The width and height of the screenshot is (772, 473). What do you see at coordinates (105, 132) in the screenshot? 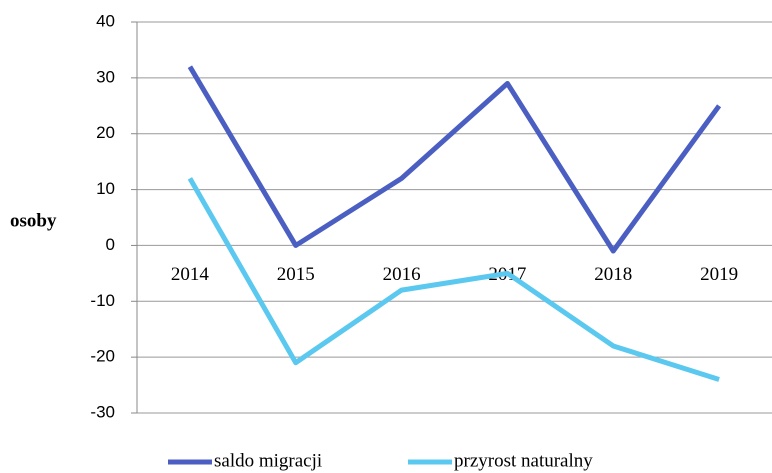
I see `y-tick-label: 20` at bounding box center [105, 132].